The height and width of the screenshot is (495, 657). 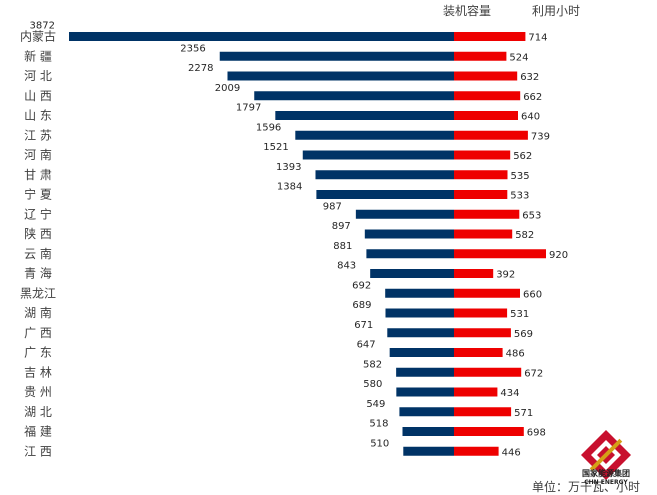 What do you see at coordinates (38, 175) in the screenshot?
I see `category-label: 甘 肃` at bounding box center [38, 175].